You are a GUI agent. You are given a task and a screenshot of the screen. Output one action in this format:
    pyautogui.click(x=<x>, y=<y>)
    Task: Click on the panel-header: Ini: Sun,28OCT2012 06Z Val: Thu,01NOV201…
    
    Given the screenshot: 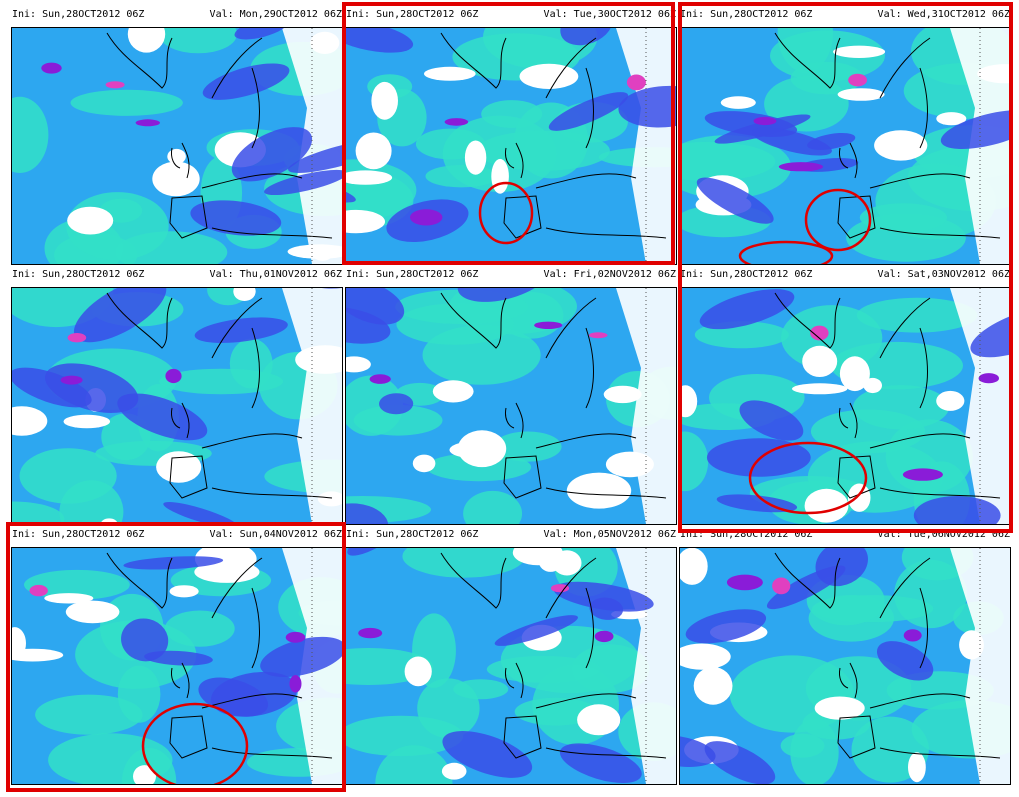 What is the action you would take?
    pyautogui.click(x=177, y=275)
    